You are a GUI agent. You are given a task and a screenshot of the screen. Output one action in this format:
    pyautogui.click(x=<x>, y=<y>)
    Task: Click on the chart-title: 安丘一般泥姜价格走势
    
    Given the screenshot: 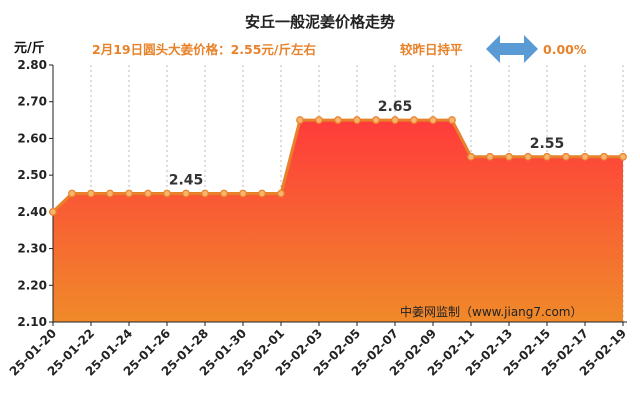 What is the action you would take?
    pyautogui.click(x=320, y=22)
    